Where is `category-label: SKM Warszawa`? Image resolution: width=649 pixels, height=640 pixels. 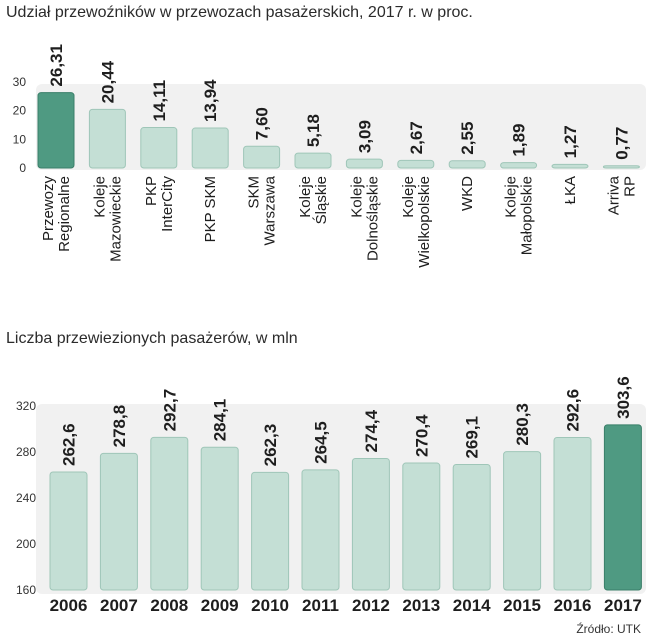
category-label: SKM Warszawa is located at coordinates (262, 210).